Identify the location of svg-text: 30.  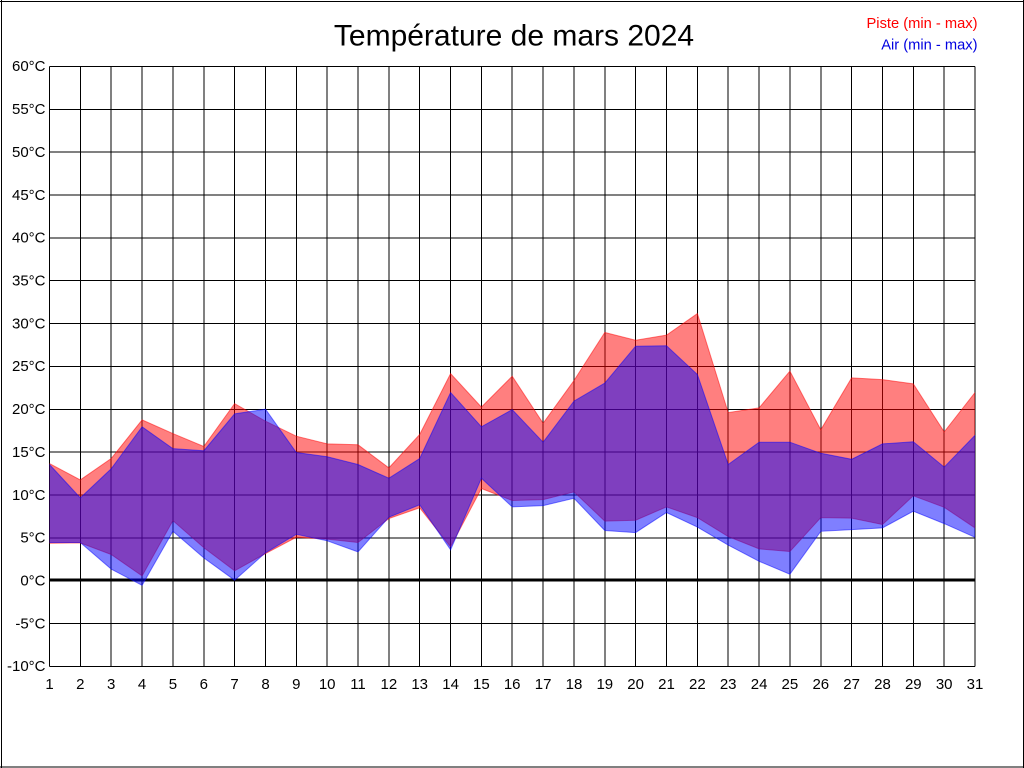
(944, 684).